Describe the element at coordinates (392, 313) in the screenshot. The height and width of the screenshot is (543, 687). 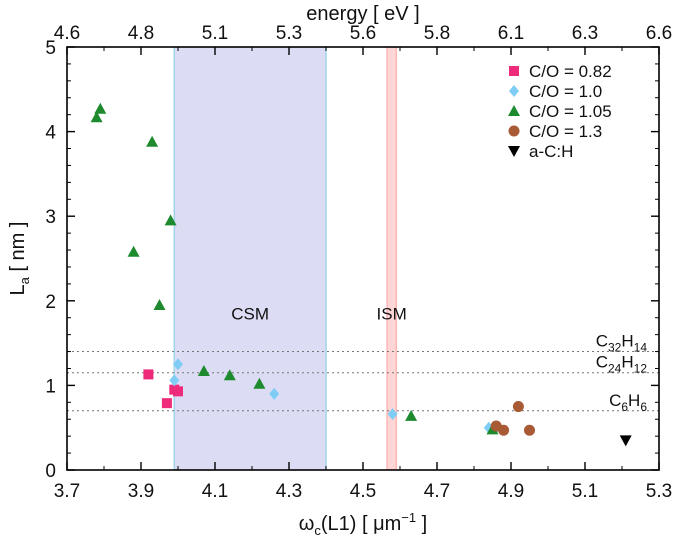
I see `band-label-ism: ISM` at that location.